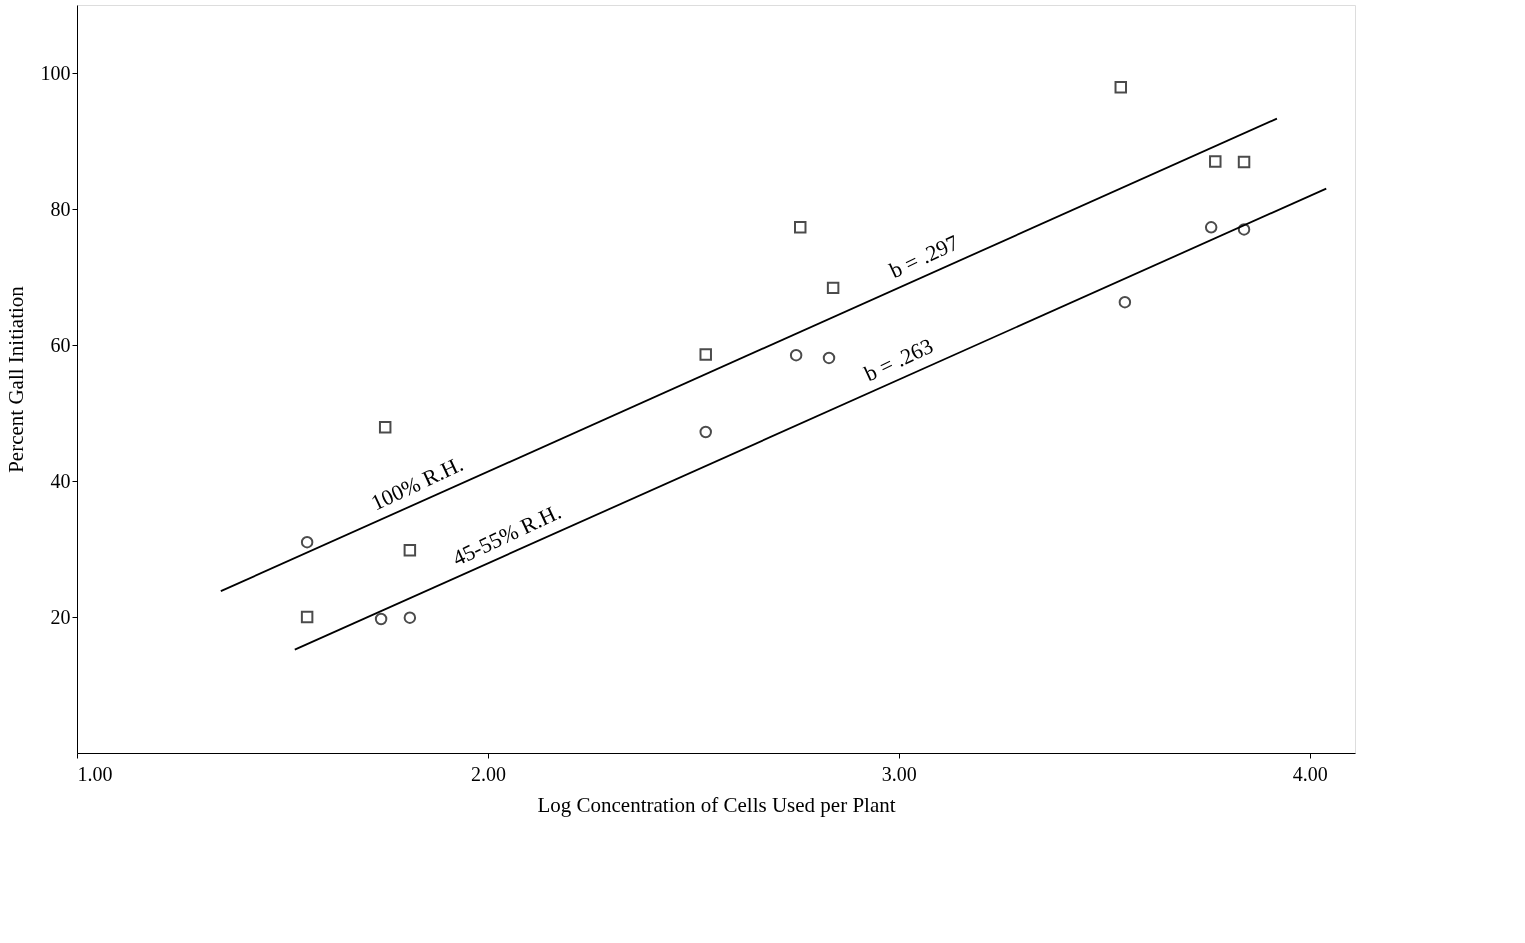 The height and width of the screenshot is (943, 1525). What do you see at coordinates (924, 256) in the screenshot?
I see `annotation: b = .297` at bounding box center [924, 256].